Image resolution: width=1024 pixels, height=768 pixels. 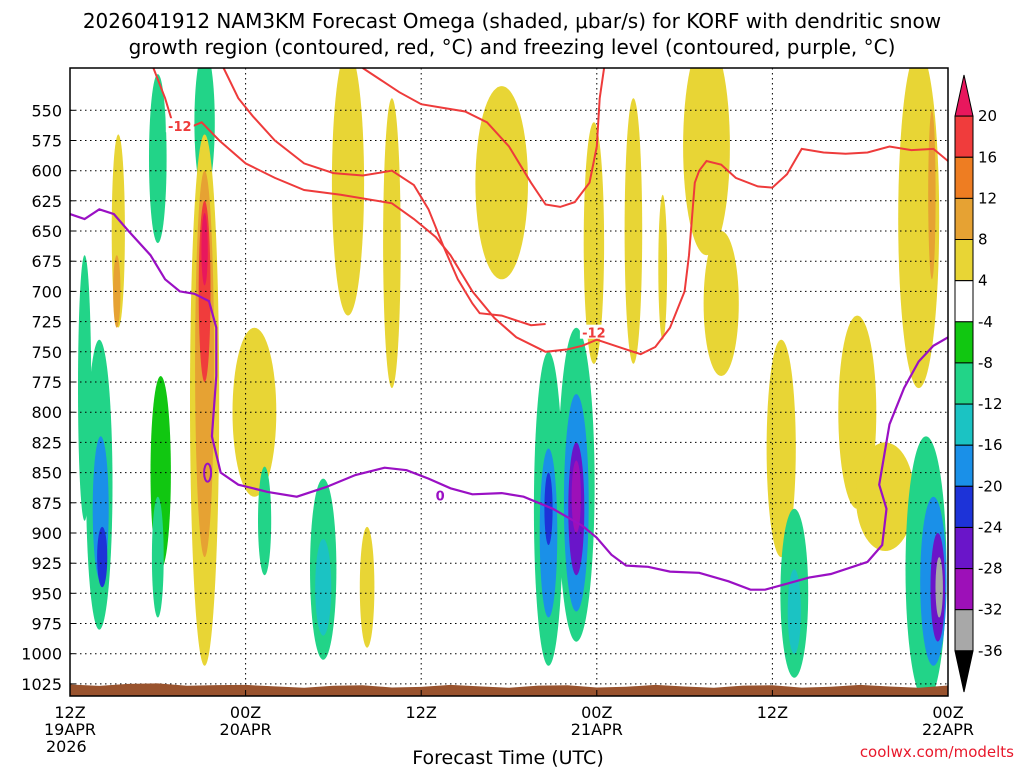 What do you see at coordinates (46, 352) in the screenshot?
I see `y-tick-label-8: 750` at bounding box center [46, 352].